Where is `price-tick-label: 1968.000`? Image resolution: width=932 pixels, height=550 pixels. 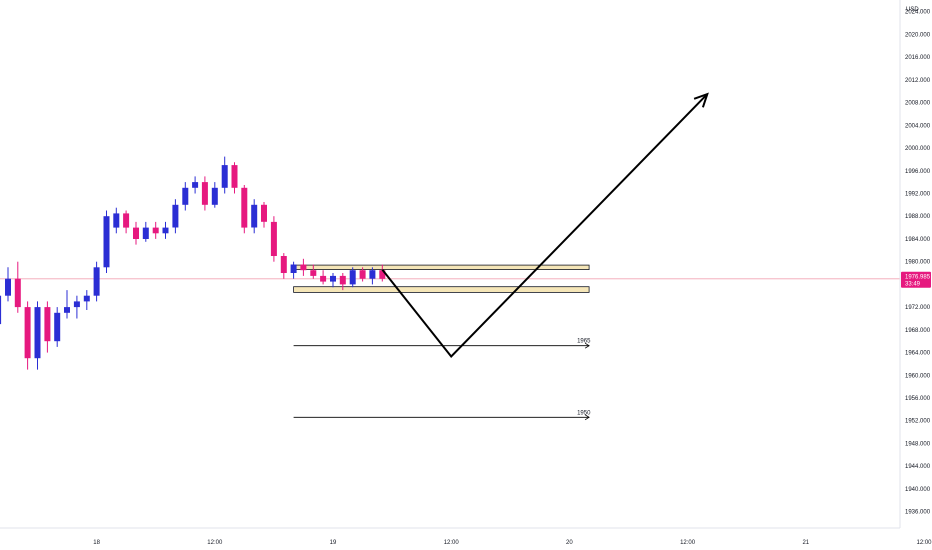 price-tick-label: 1968.000 is located at coordinates (918, 331).